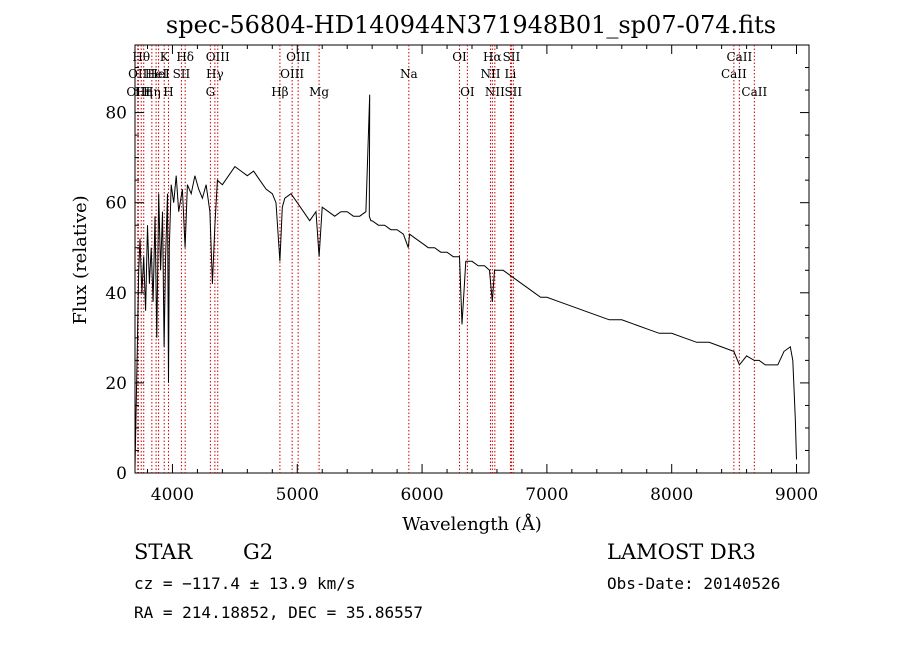 The width and height of the screenshot is (900, 649). Describe the element at coordinates (258, 552) in the screenshot. I see `object-subclass: G2` at that location.